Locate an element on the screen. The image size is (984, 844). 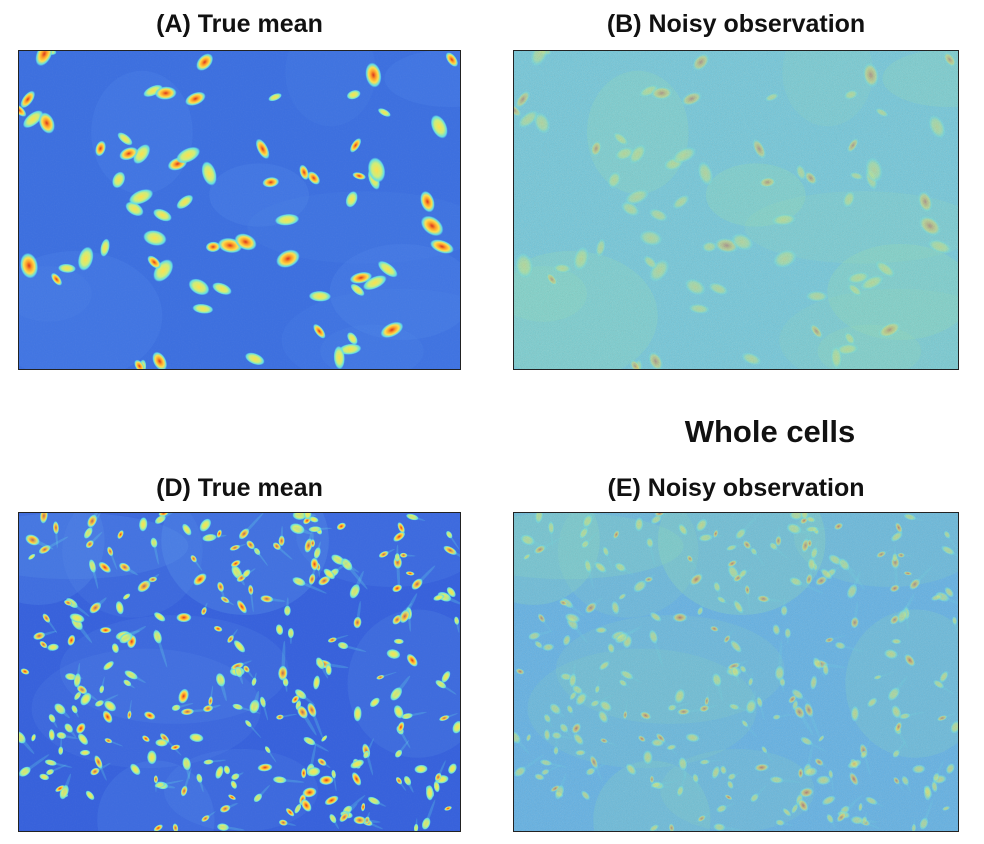
panel-e-title: (E) Noisy observation is located at coordinates (736, 488).